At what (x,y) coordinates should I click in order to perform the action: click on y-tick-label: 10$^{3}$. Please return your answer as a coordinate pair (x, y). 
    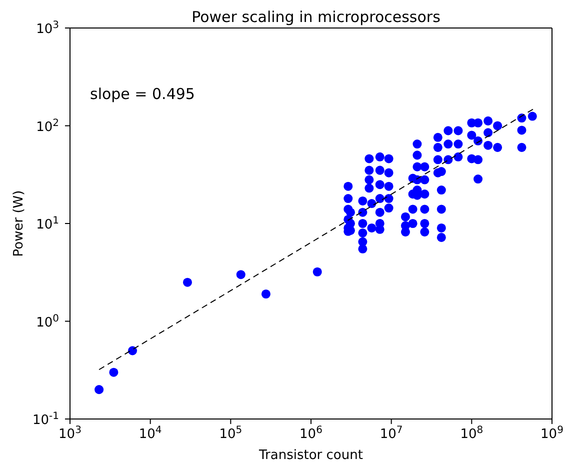
    Looking at the image, I should click on (47, 28).